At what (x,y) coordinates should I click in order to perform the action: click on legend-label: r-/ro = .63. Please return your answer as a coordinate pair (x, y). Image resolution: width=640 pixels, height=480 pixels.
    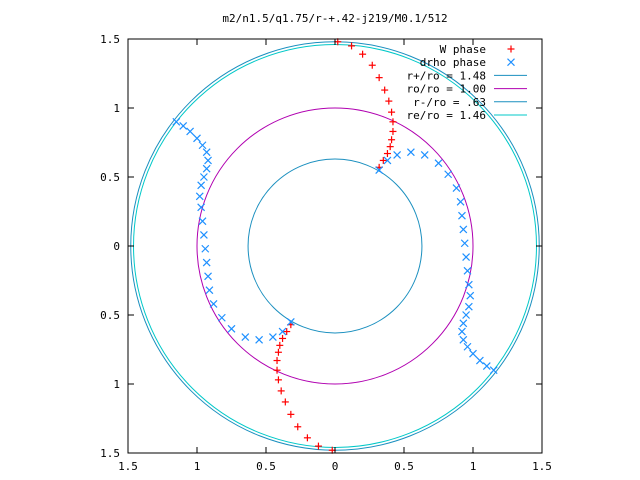
    Looking at the image, I should click on (449, 102).